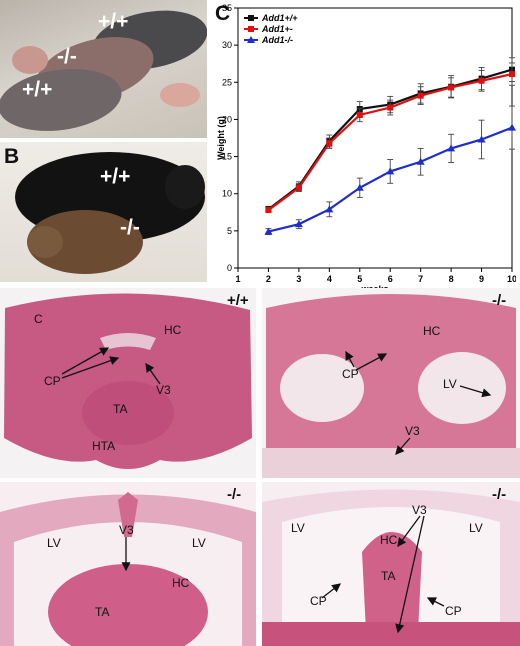 The height and width of the screenshot is (646, 520). I want to click on histology-tl, so click(128, 383).